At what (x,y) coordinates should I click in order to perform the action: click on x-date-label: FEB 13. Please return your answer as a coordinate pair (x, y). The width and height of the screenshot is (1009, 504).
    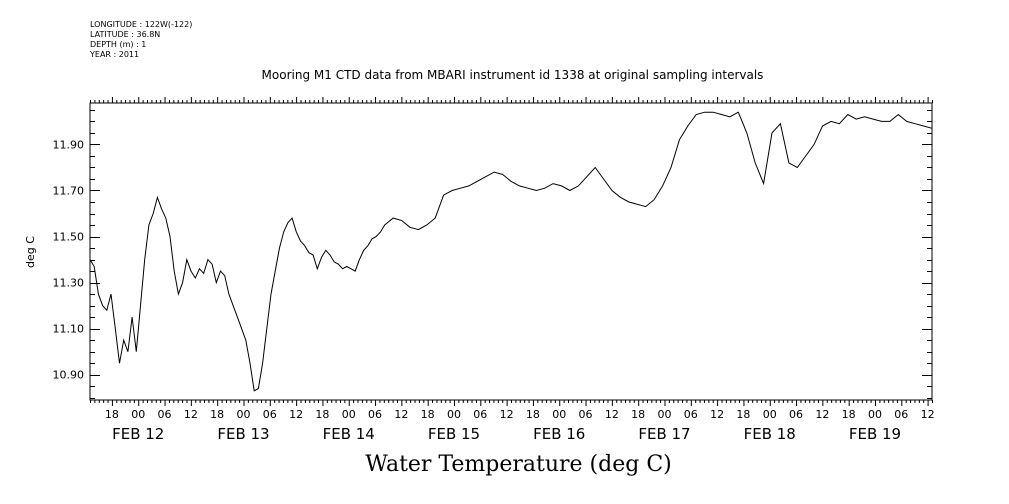
    Looking at the image, I should click on (243, 434).